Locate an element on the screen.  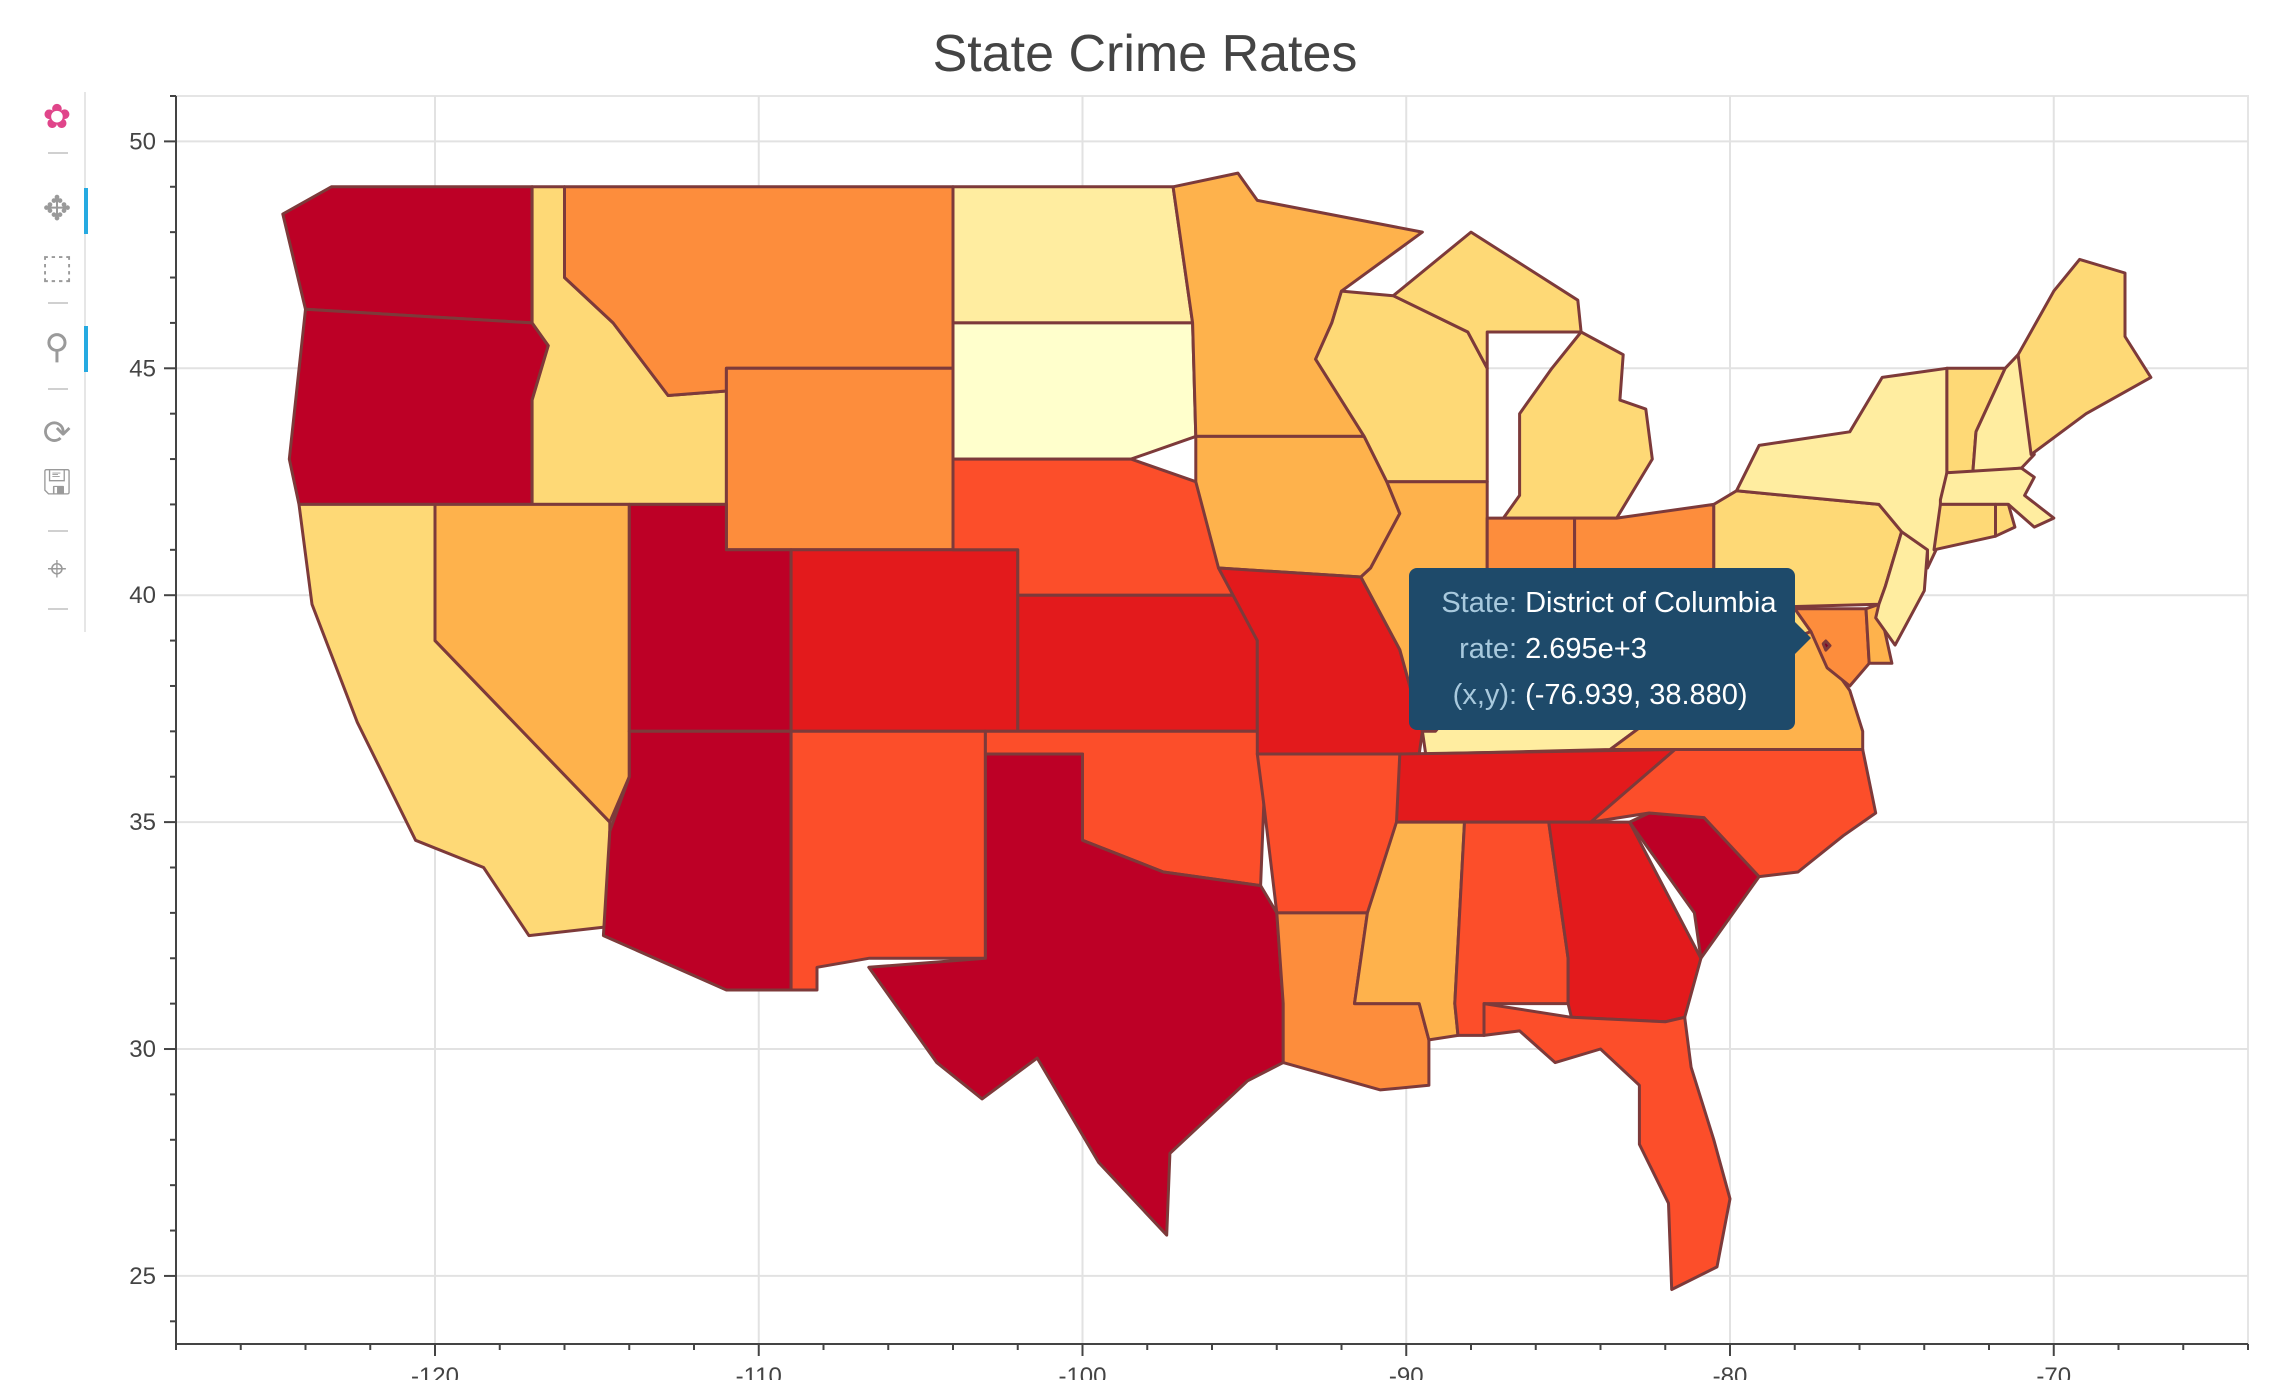
x-tick-label: -80 is located at coordinates (1730, 1371).